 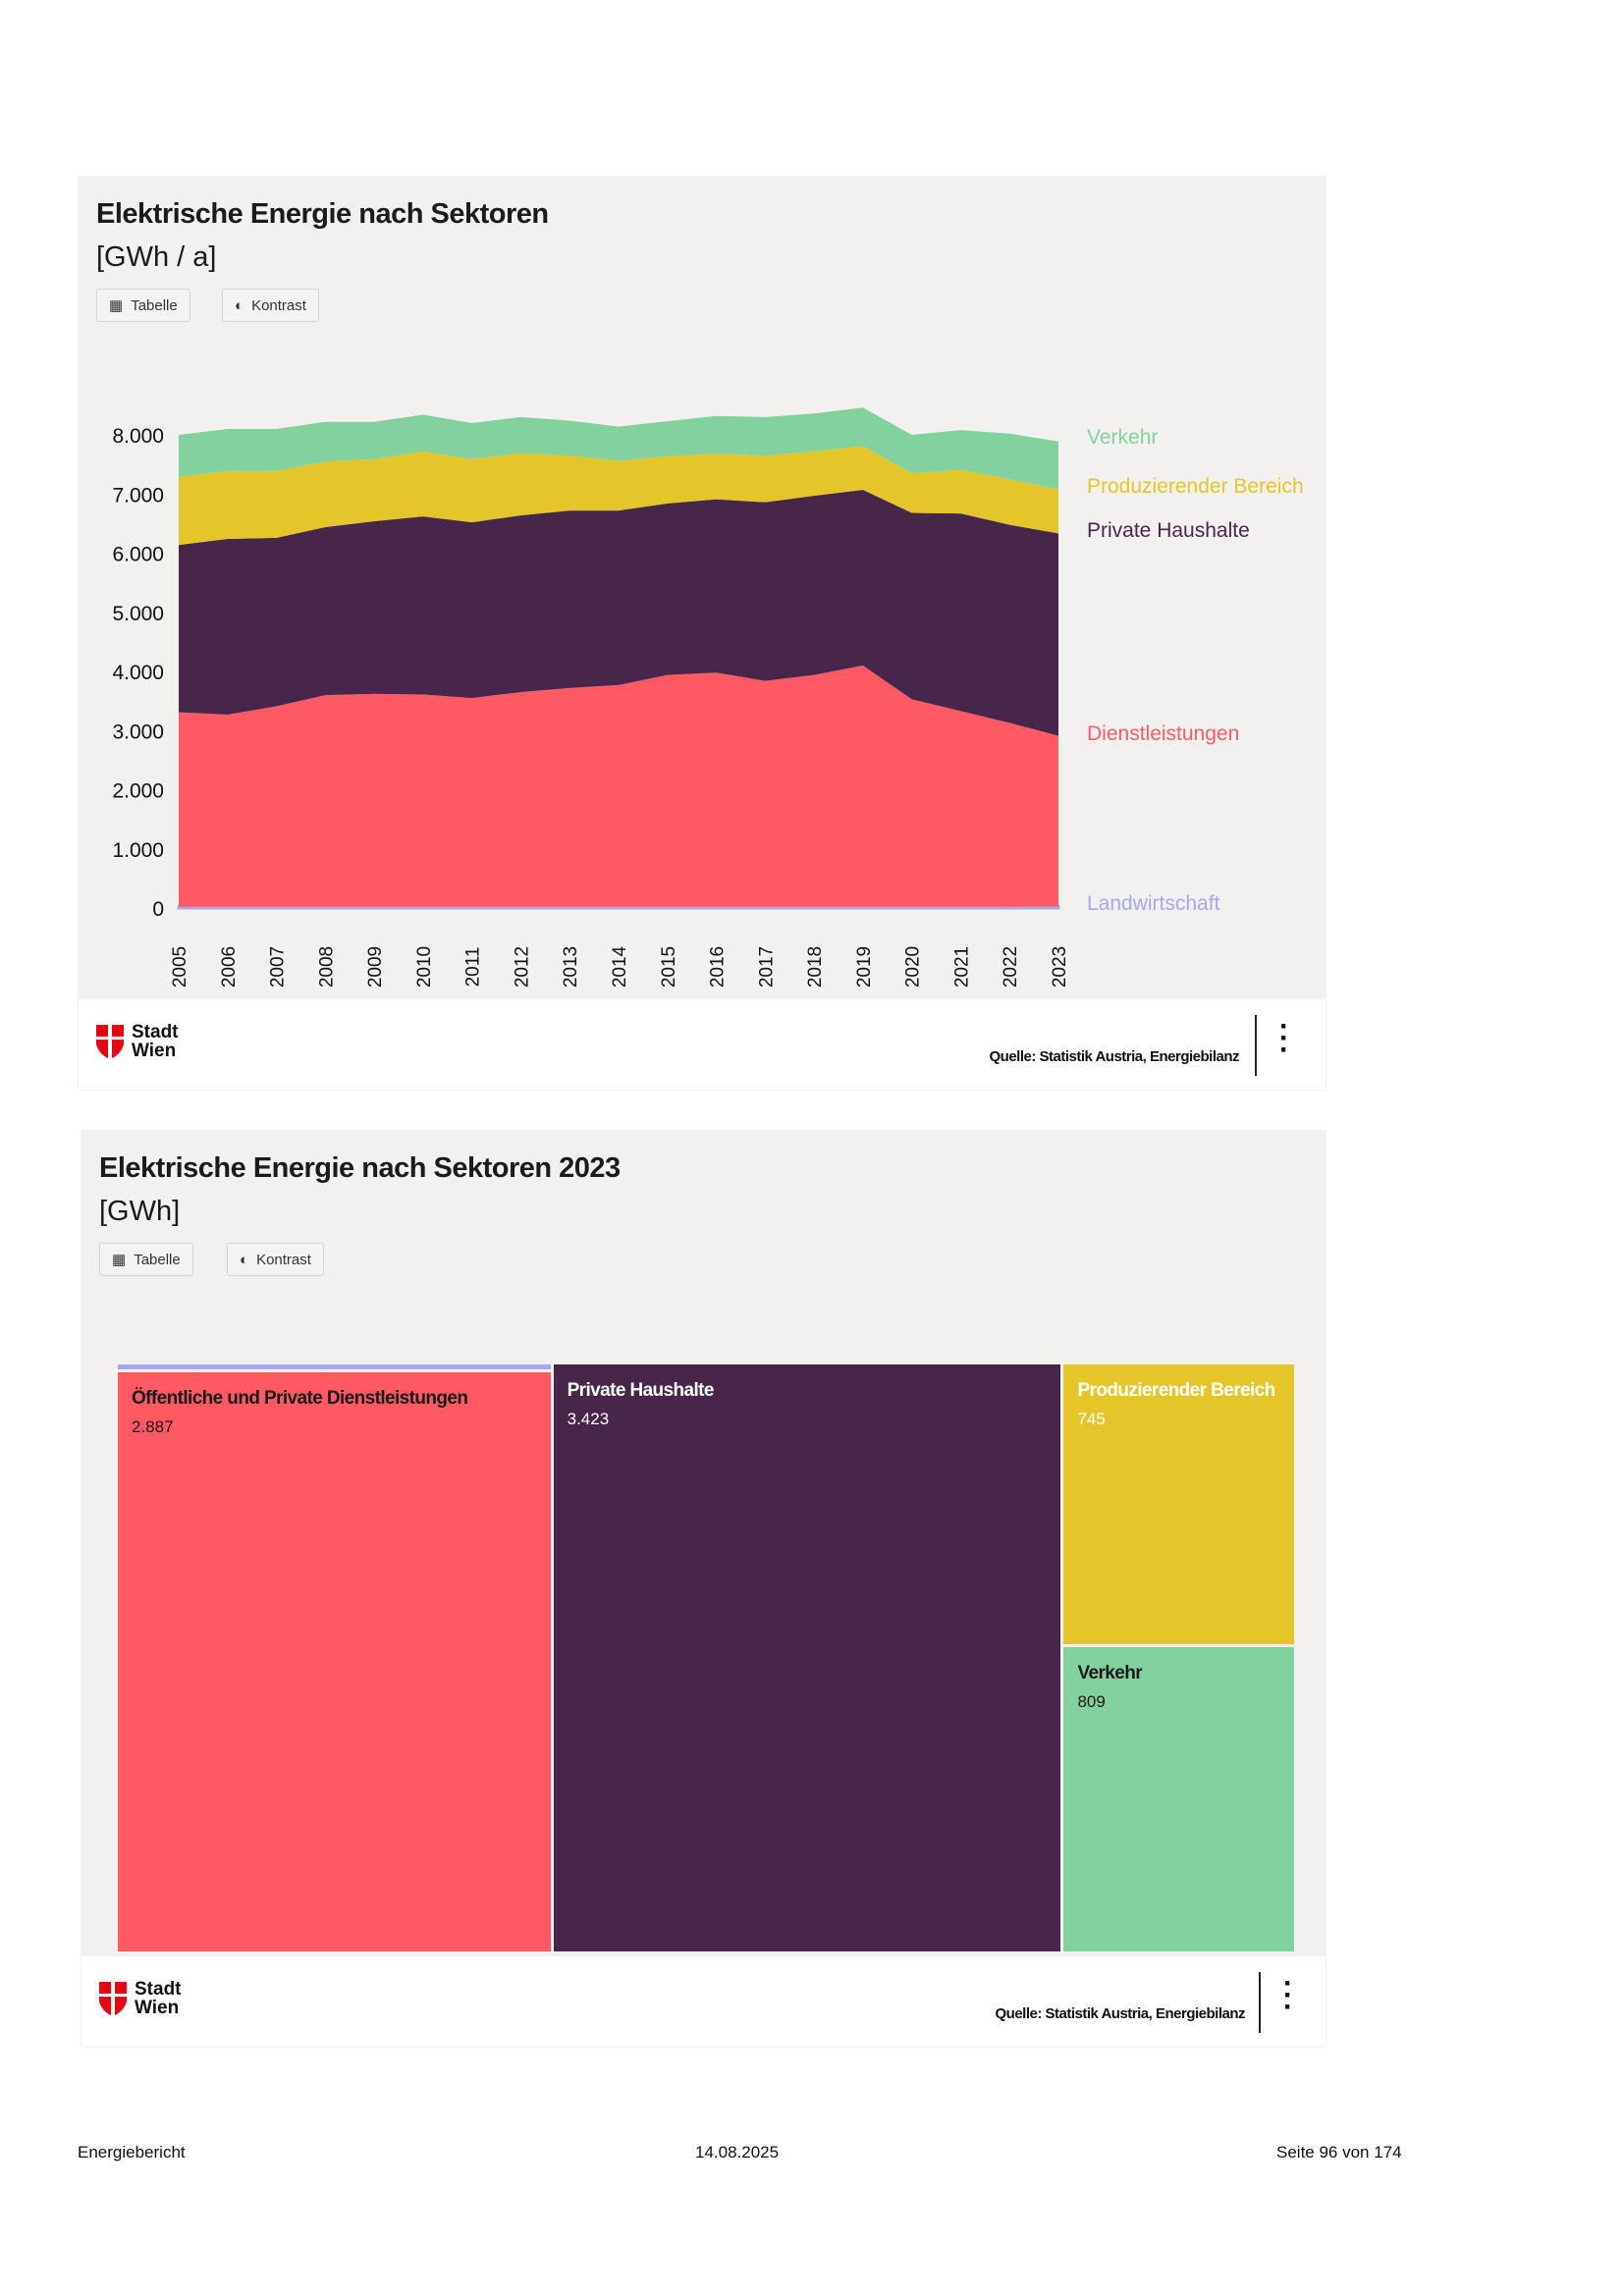 What do you see at coordinates (156, 257) in the screenshot?
I see `chart-unit: [GWh / a]` at bounding box center [156, 257].